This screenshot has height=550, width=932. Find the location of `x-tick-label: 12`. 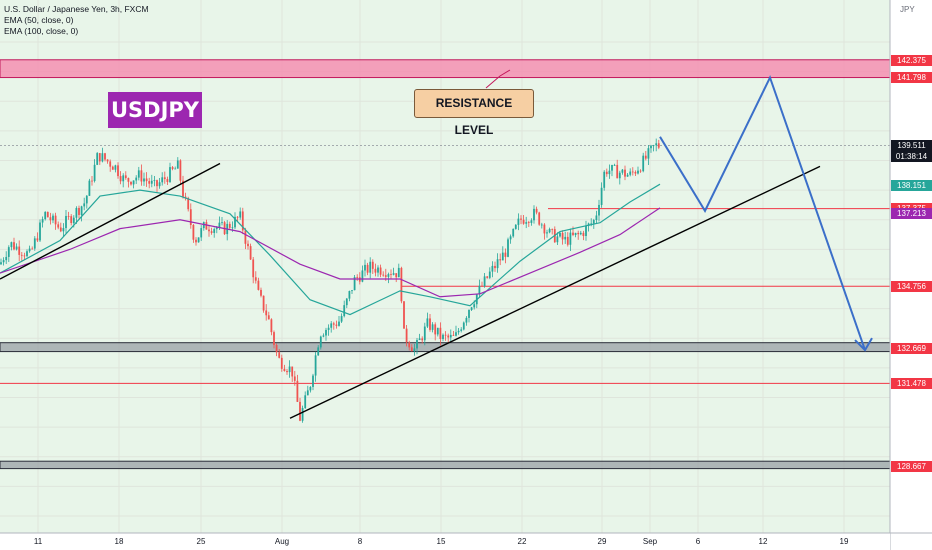

x-tick-label: 12 is located at coordinates (763, 541).